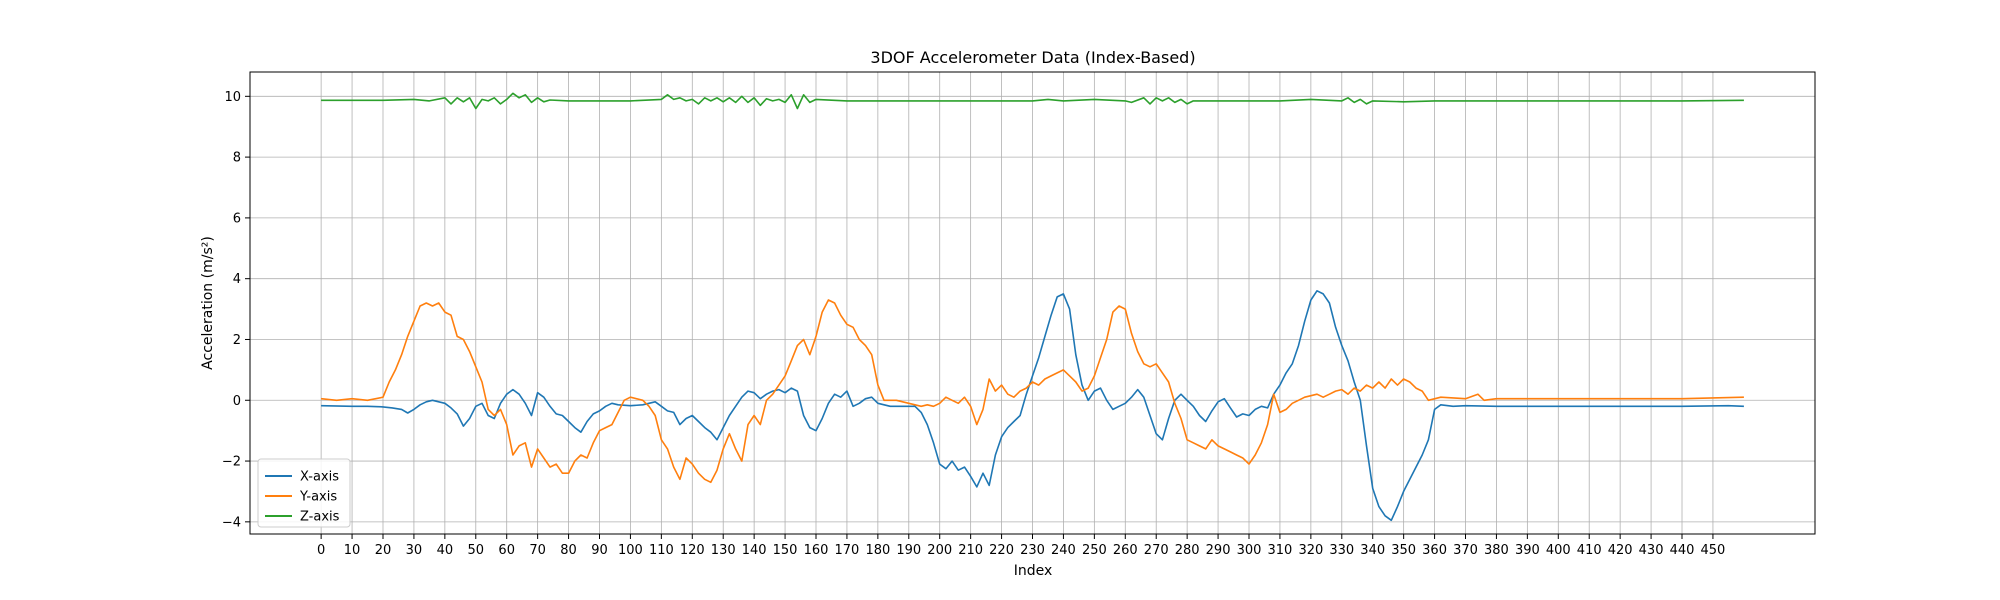  What do you see at coordinates (1280, 550) in the screenshot?
I see `x-tick-label: 310` at bounding box center [1280, 550].